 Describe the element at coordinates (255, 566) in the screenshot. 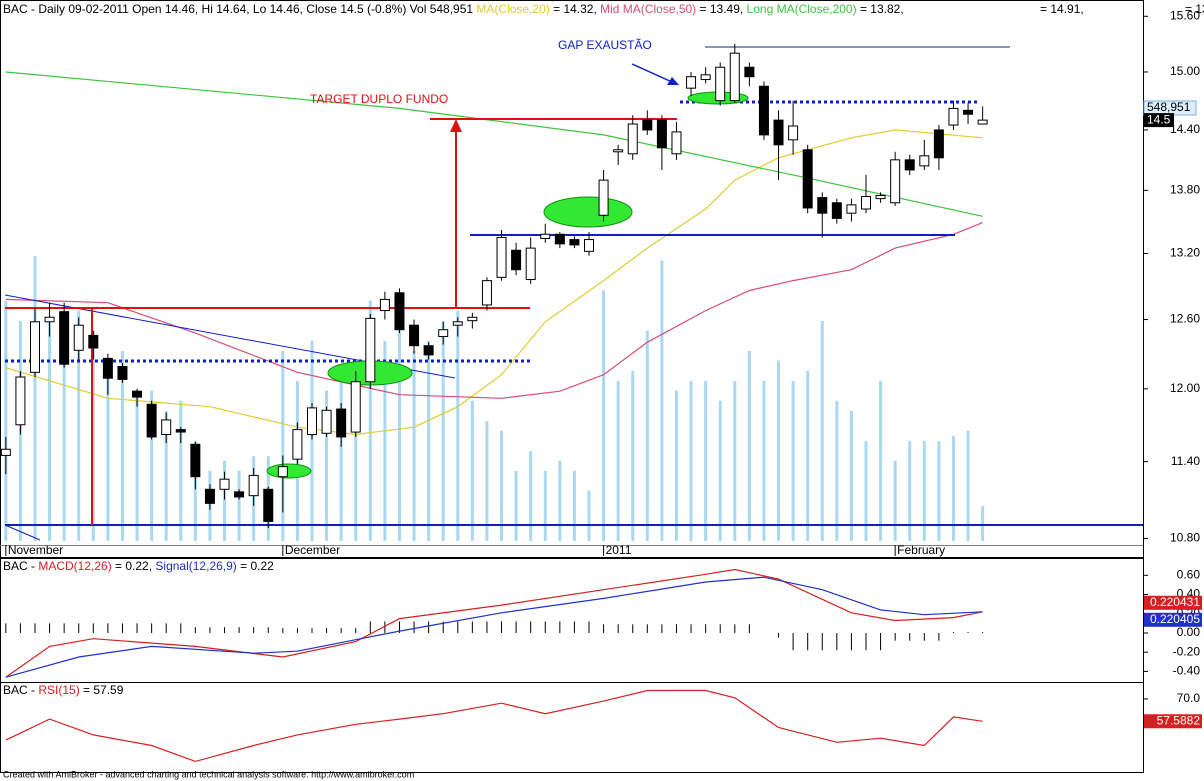

I see `title-value: = 0.22` at that location.